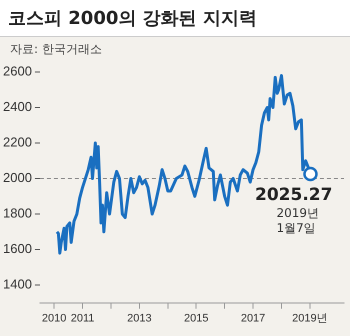  Describe the element at coordinates (82, 318) in the screenshot. I see `x-tick-label: 2011` at that location.